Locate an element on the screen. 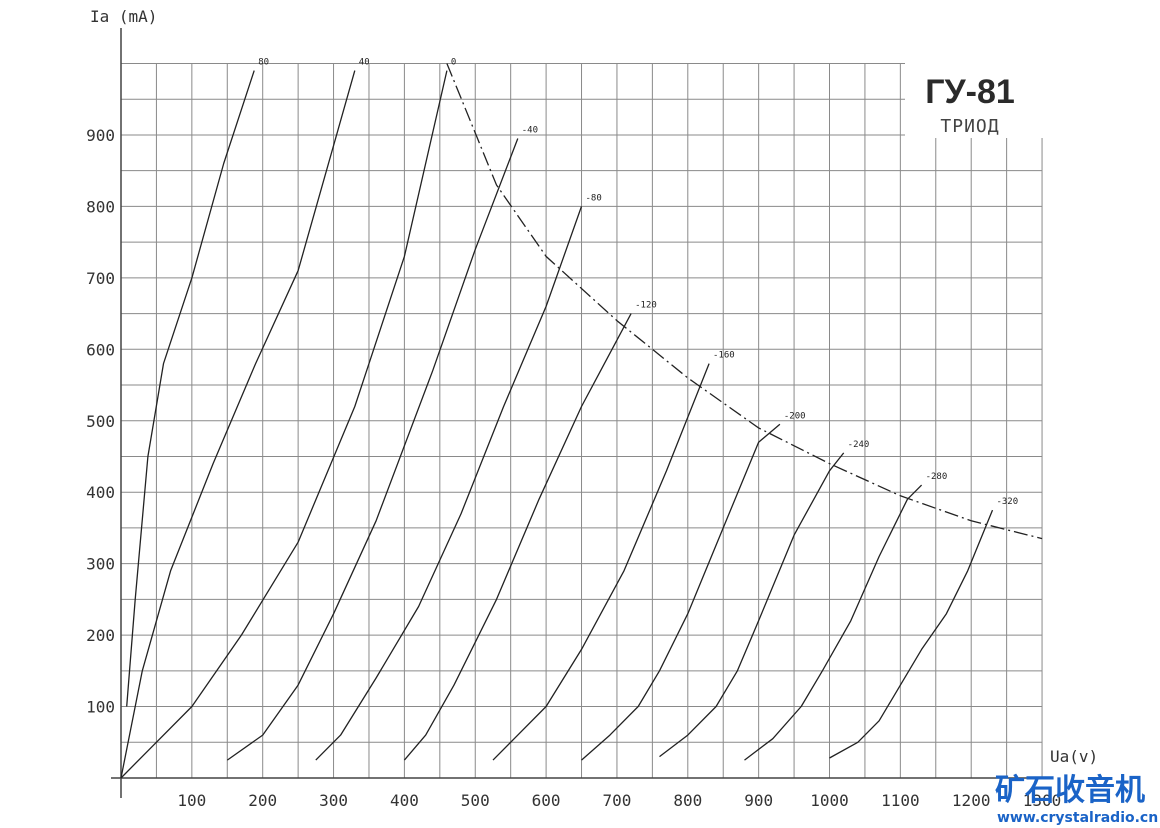 The height and width of the screenshot is (828, 1160). curve-label: 80 is located at coordinates (263, 63).